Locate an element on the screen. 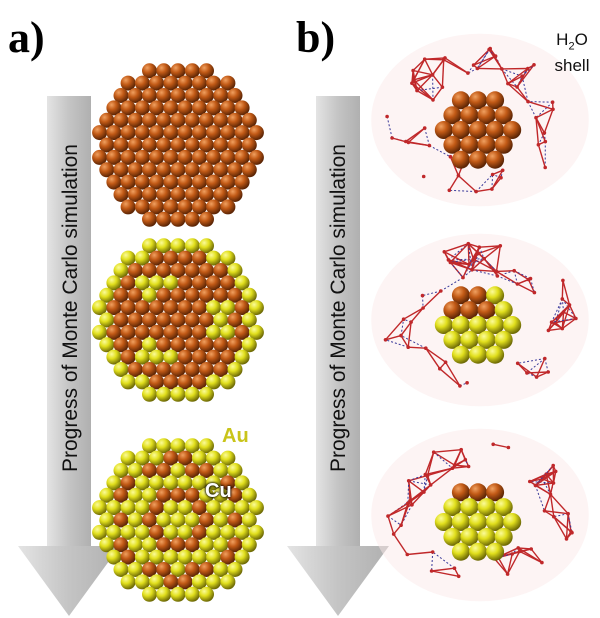  shell-word: shell is located at coordinates (572, 66).